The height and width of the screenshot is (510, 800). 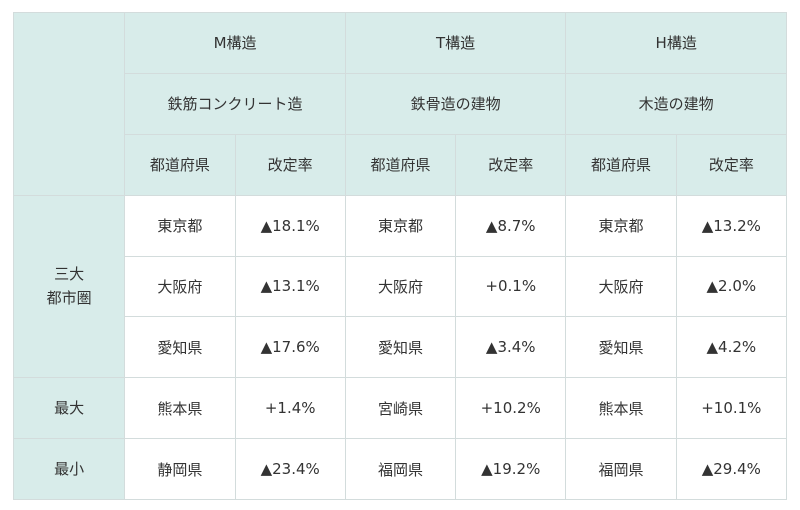 What do you see at coordinates (69, 286) in the screenshot?
I see `metro-area-label: 三大 都市圏` at bounding box center [69, 286].